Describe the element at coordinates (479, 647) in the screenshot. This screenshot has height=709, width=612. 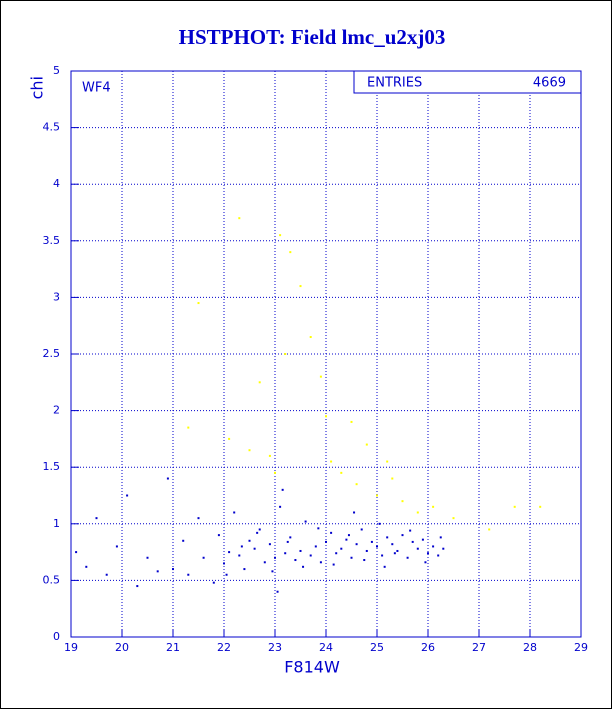
I see `x-tick-label: 27` at that location.